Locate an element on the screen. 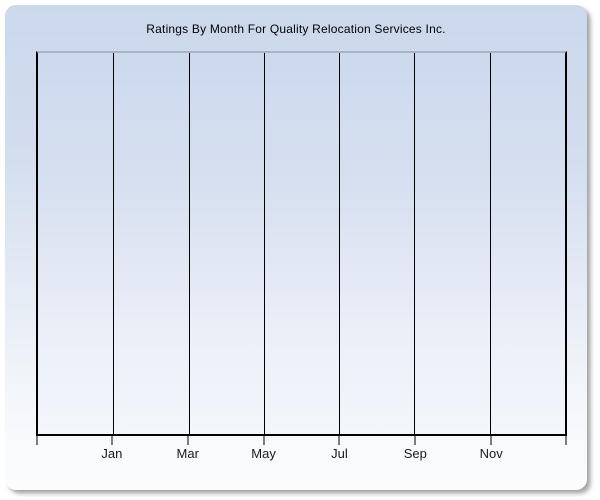 The height and width of the screenshot is (500, 600). x-axis-label-nov: Nov is located at coordinates (491, 453).